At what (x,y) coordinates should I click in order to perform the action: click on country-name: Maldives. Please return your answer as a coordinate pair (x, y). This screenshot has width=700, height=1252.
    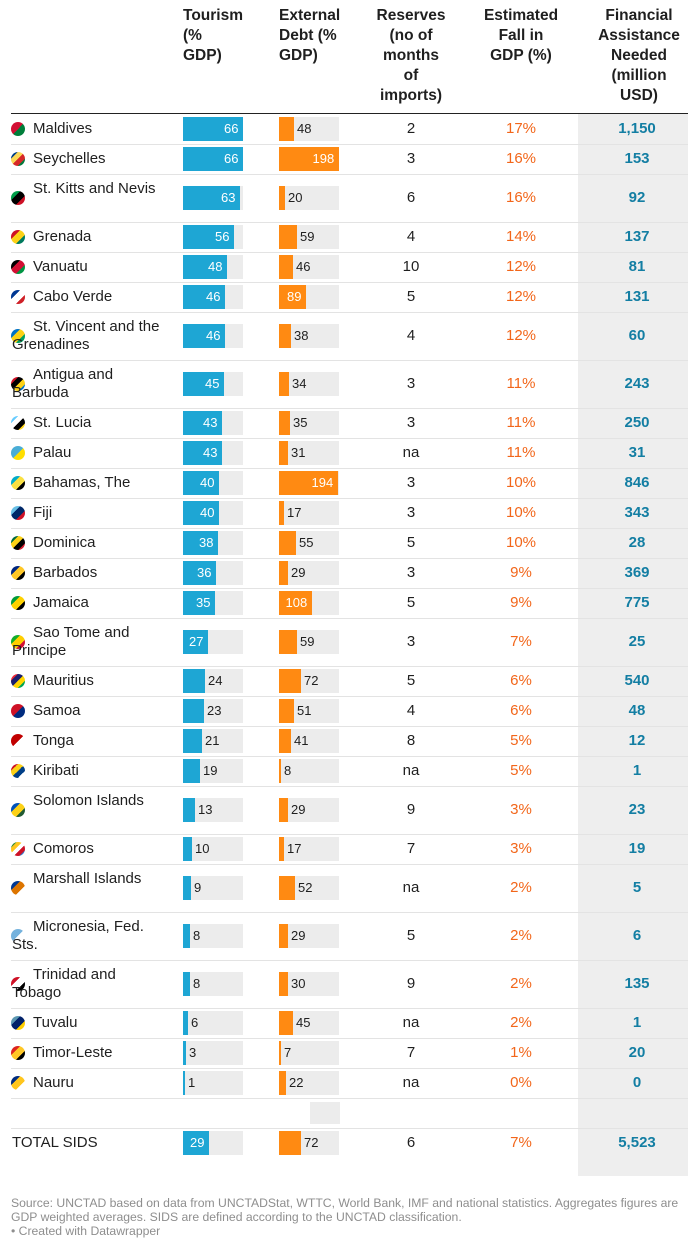
    Looking at the image, I should click on (63, 128).